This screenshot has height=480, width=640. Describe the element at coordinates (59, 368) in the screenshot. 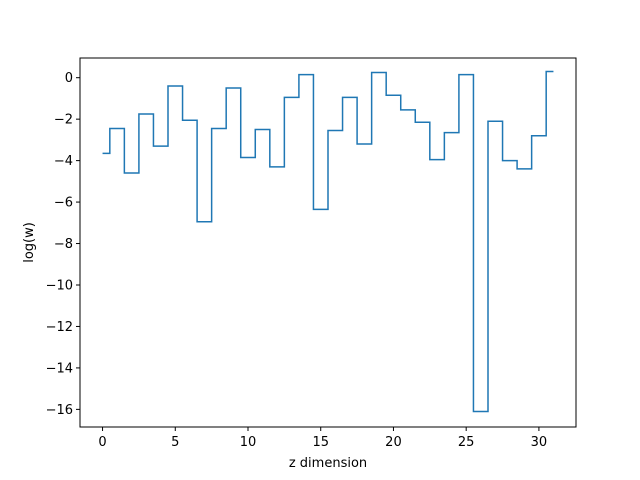

I see `y-tick-label: −14` at that location.